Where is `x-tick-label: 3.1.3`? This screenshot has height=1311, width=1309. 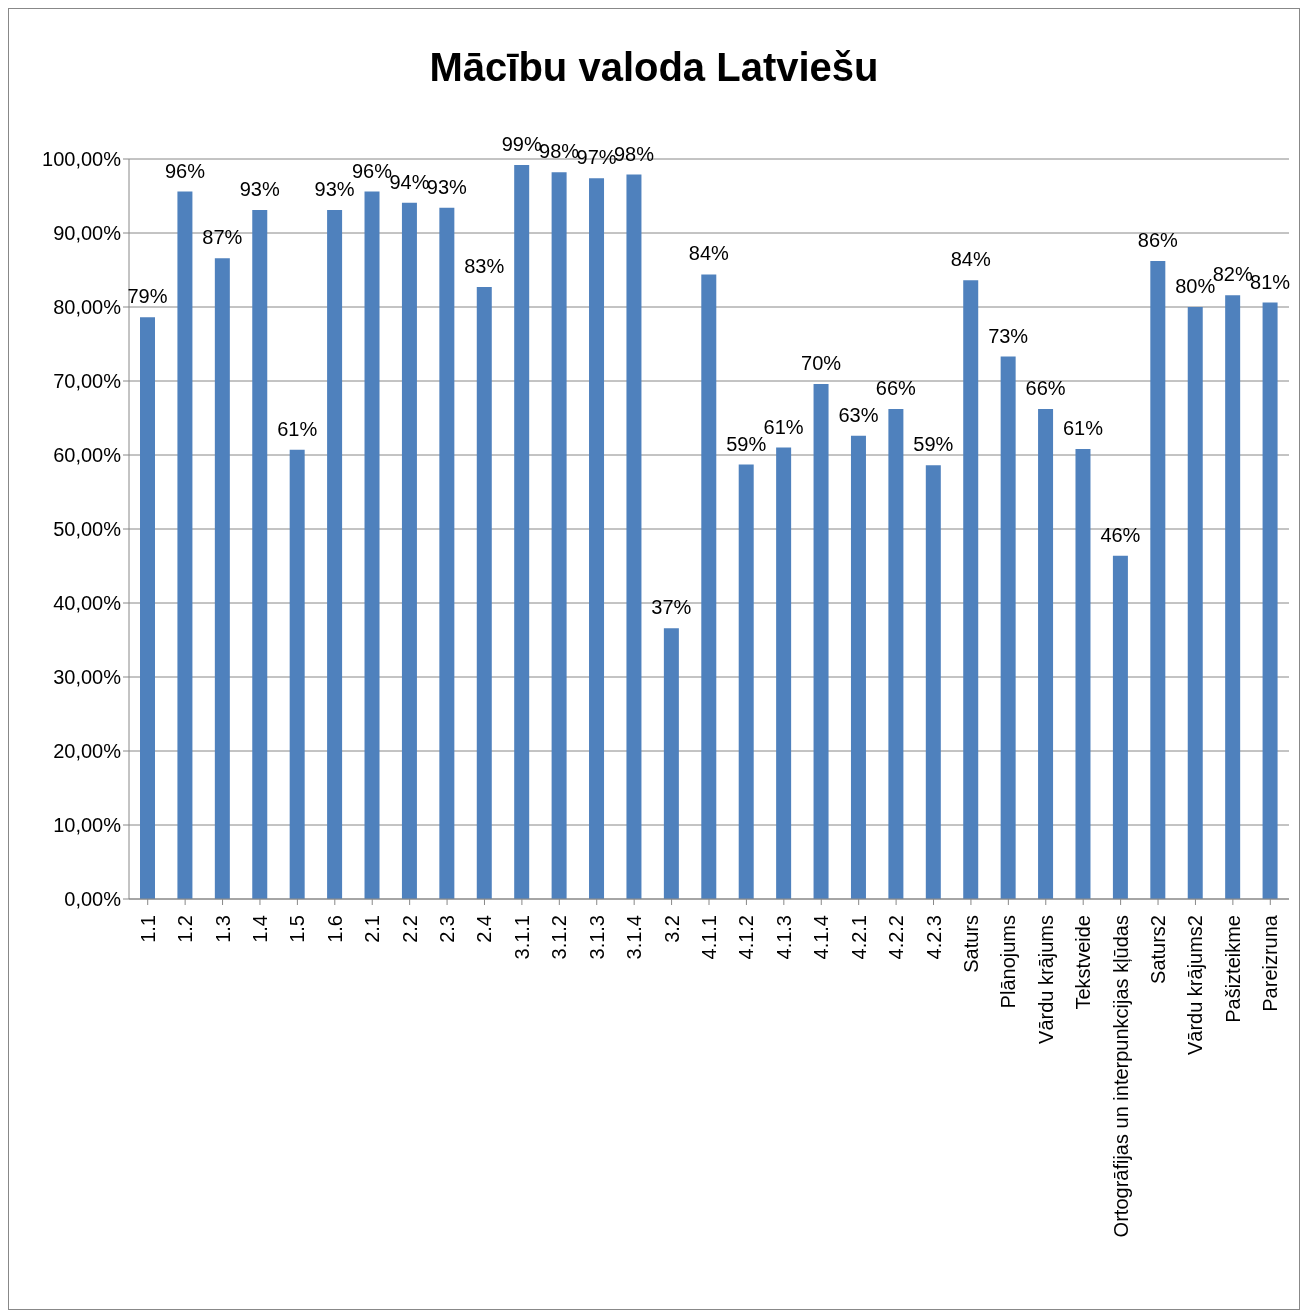 x-tick-label: 3.1.3 is located at coordinates (596, 937).